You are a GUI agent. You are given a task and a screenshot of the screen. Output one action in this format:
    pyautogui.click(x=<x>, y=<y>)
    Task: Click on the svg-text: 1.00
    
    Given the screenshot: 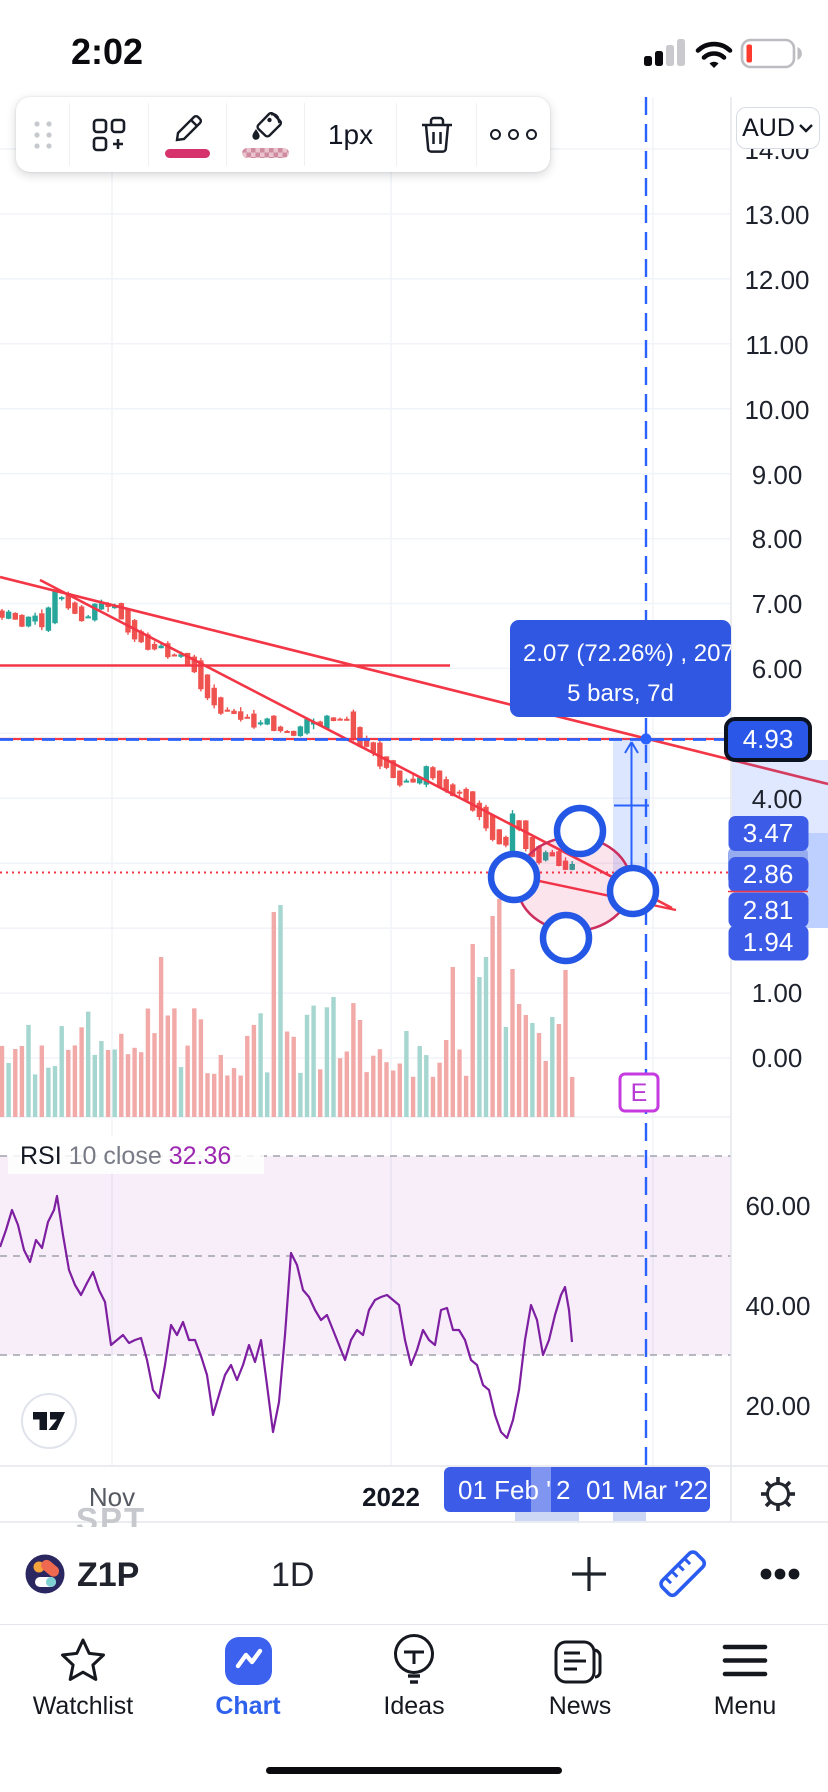 What is the action you would take?
    pyautogui.click(x=777, y=993)
    